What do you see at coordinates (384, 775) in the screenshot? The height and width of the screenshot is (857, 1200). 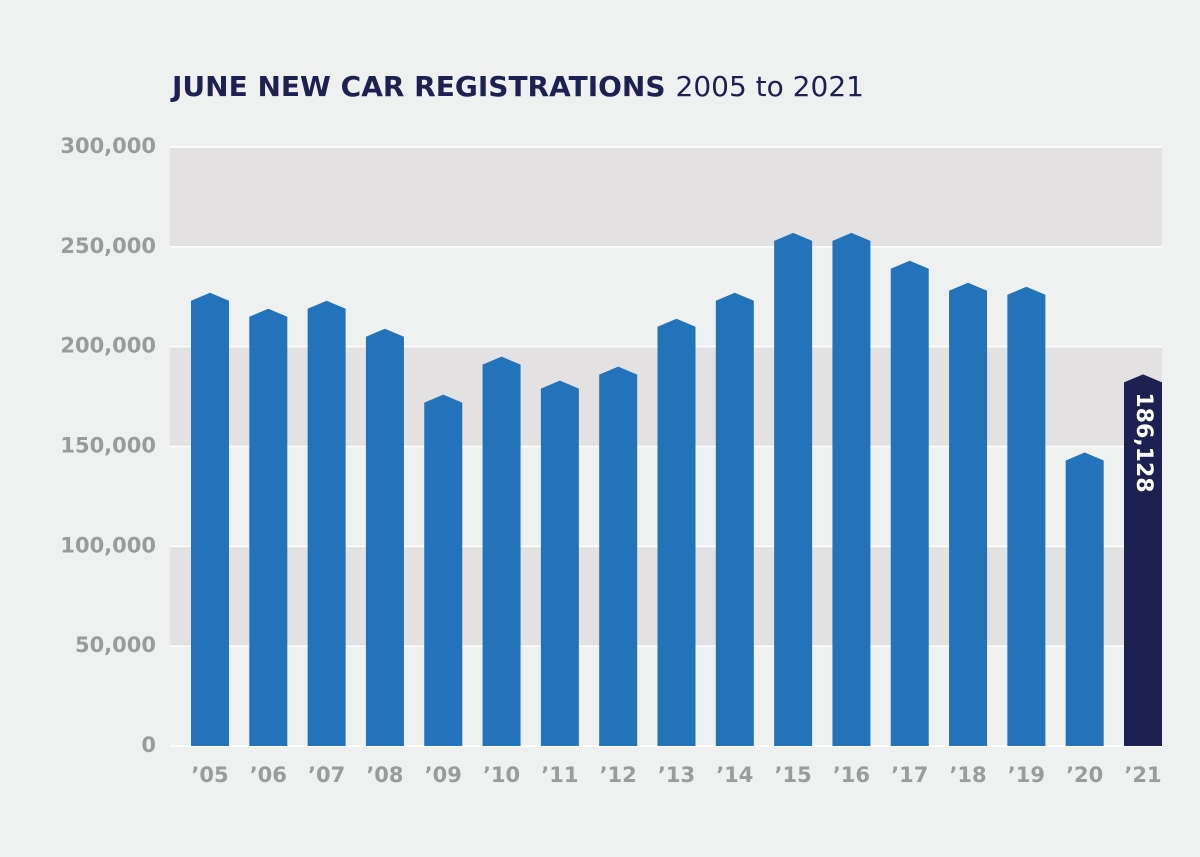 I see `x-tick-label: ’08` at bounding box center [384, 775].